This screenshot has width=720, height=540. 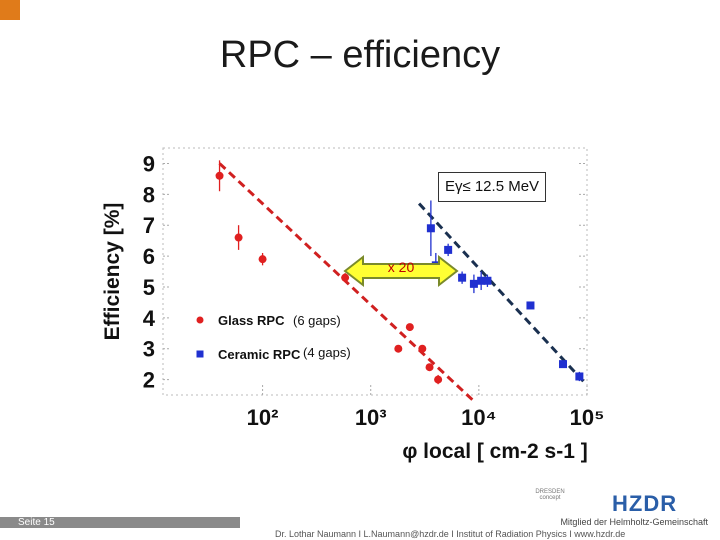 What do you see at coordinates (360, 522) in the screenshot?
I see `footer-bar` at bounding box center [360, 522].